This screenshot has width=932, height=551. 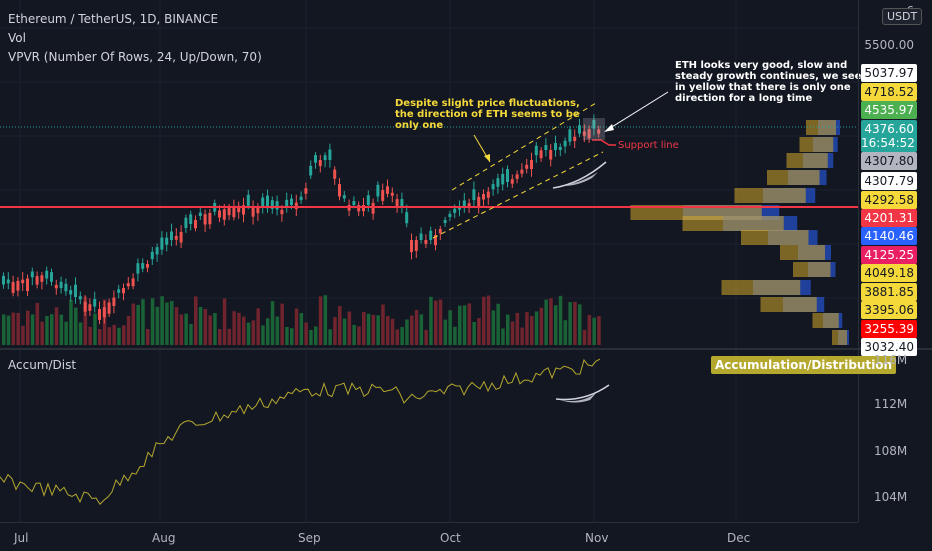 What do you see at coordinates (17, 38) in the screenshot?
I see `volume-indicator-label: Vol` at bounding box center [17, 38].